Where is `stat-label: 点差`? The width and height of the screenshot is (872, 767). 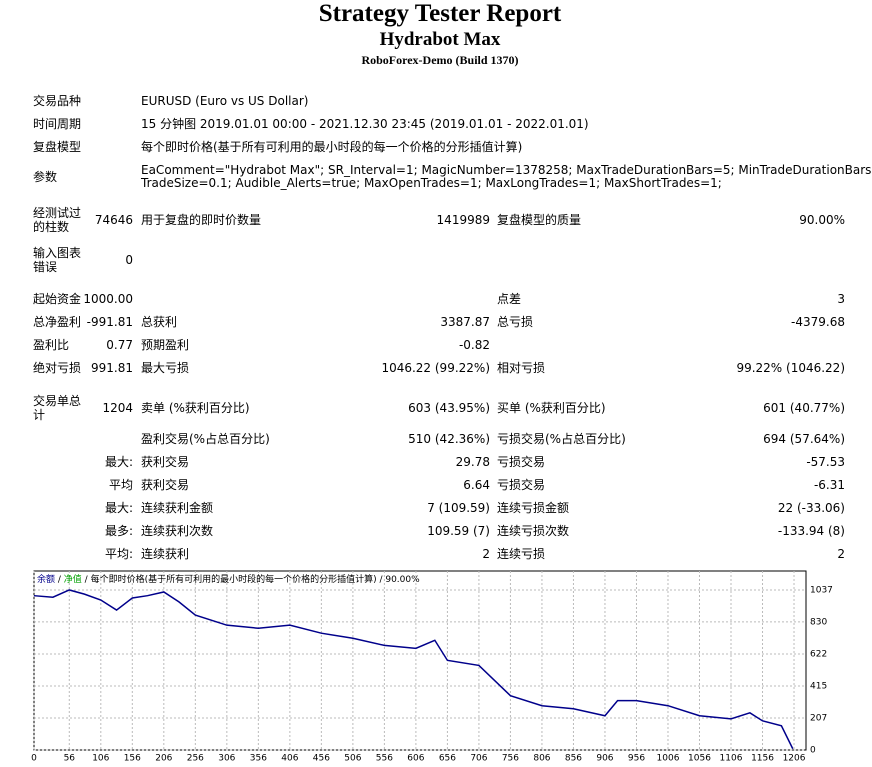 stat-label: 点差 is located at coordinates (509, 299).